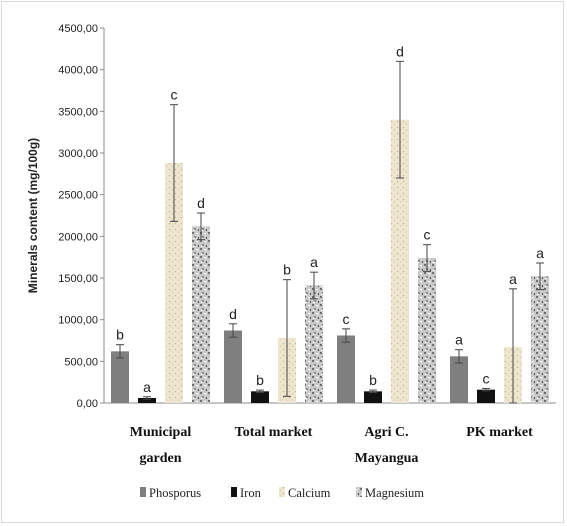 This screenshot has width=567, height=526. I want to click on y-tick-label: 1000,00, so click(78, 321).